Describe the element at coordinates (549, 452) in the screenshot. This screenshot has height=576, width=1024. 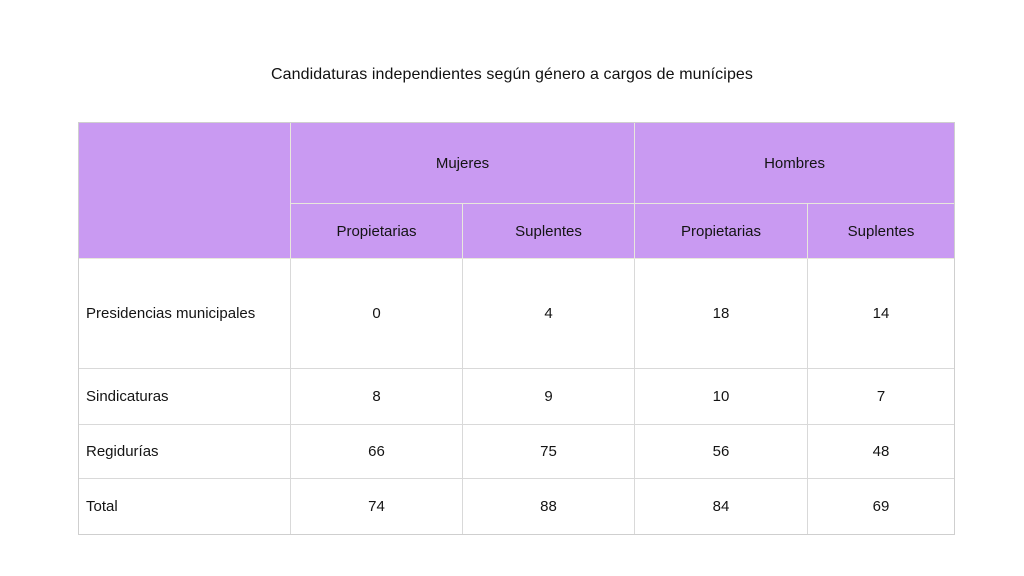
I see `cell-value: 75` at that location.